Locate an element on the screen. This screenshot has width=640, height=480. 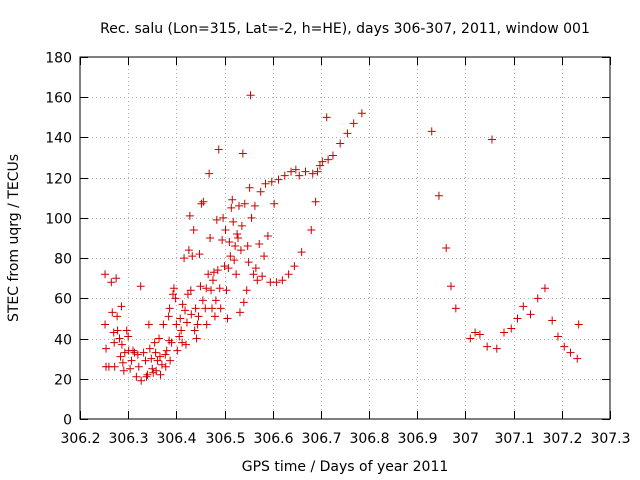
y-tick-label: 40 is located at coordinates (63, 341).